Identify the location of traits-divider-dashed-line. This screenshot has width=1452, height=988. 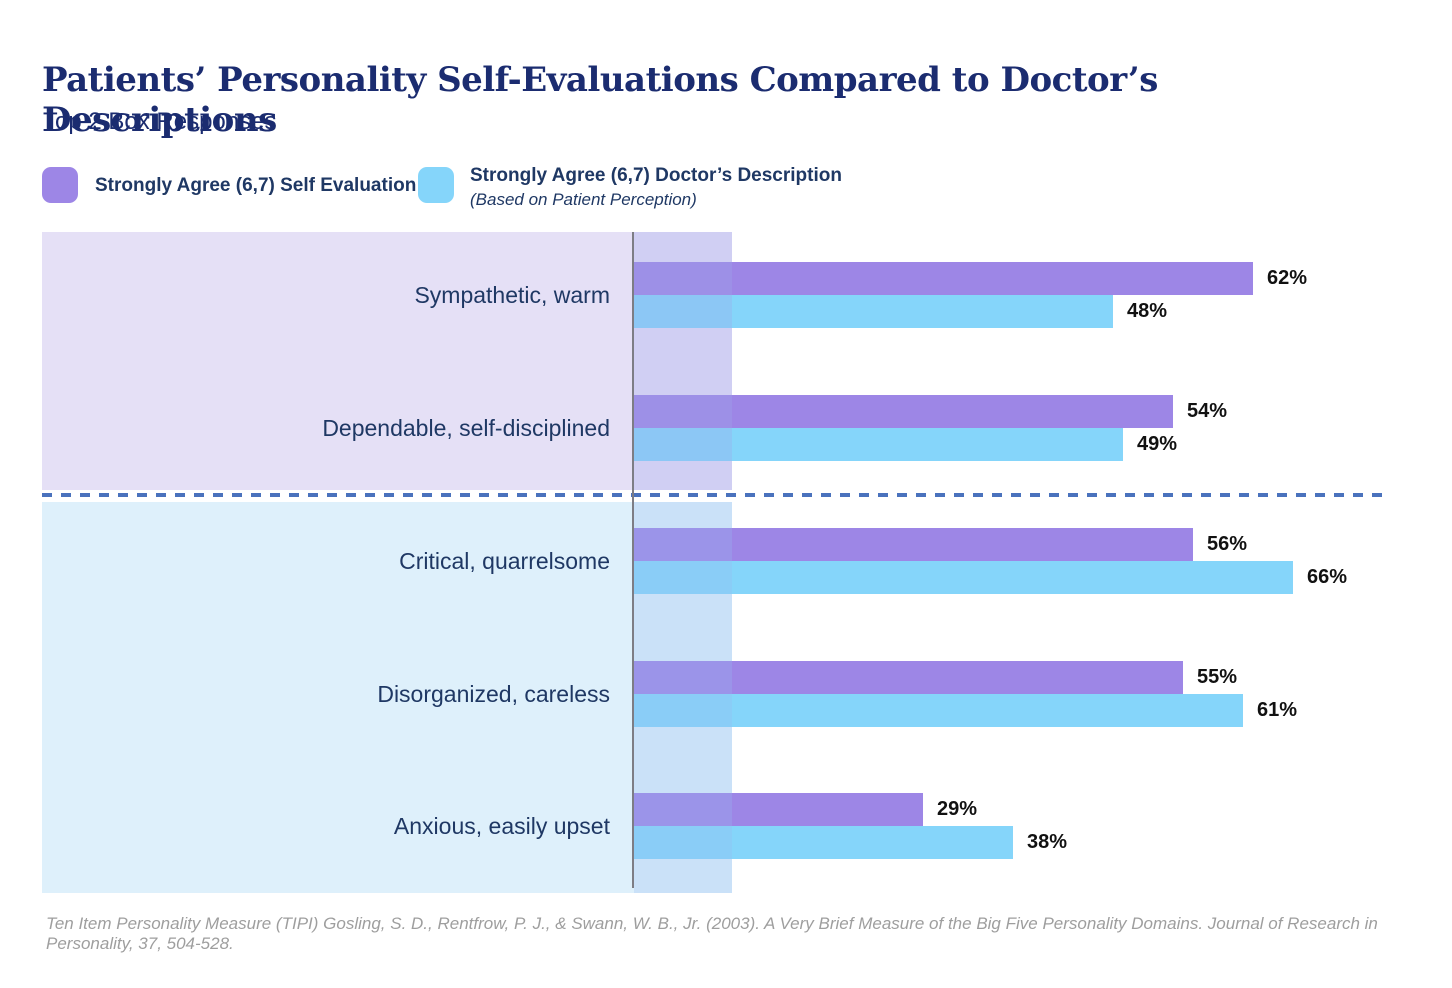
(713, 495).